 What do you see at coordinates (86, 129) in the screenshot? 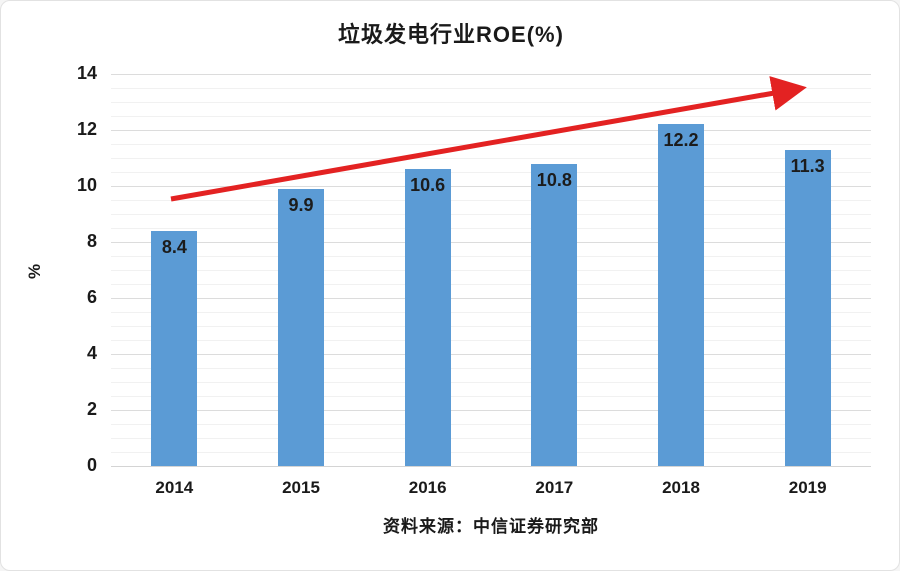
I see `y-tick-label: 12` at bounding box center [86, 129].